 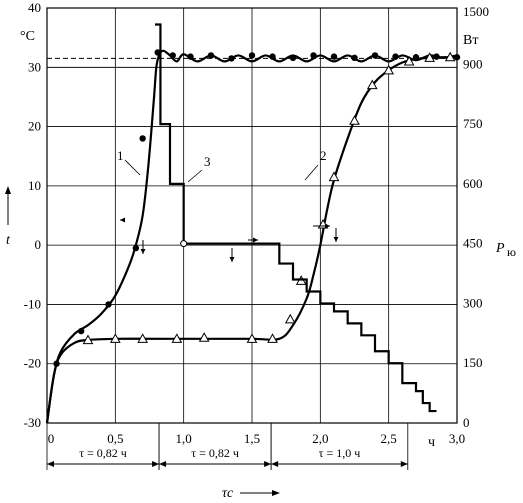 I want to click on x-tick-label: 2,5, so click(x=389, y=438).